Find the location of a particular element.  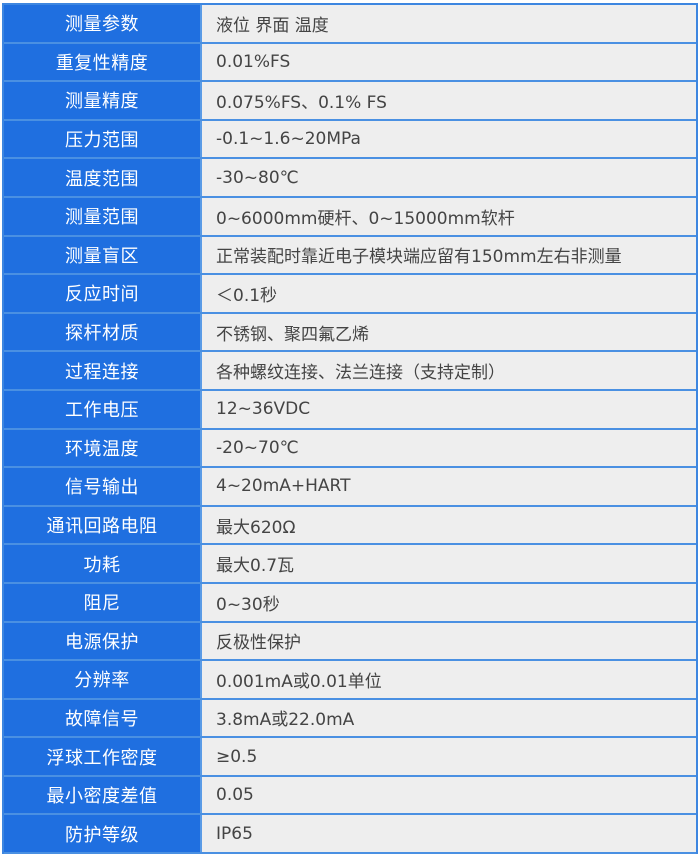

table-row: 过程连接 各种螺纹连接、法兰连接（支持定制） is located at coordinates (350, 371).